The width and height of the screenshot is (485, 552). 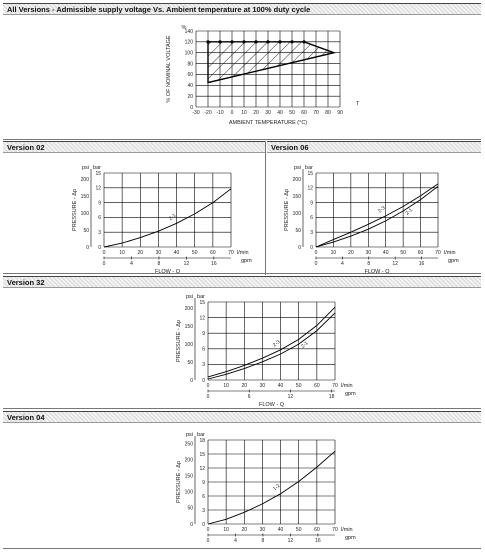 I want to click on x-tick-label: -20, so click(x=207, y=113).